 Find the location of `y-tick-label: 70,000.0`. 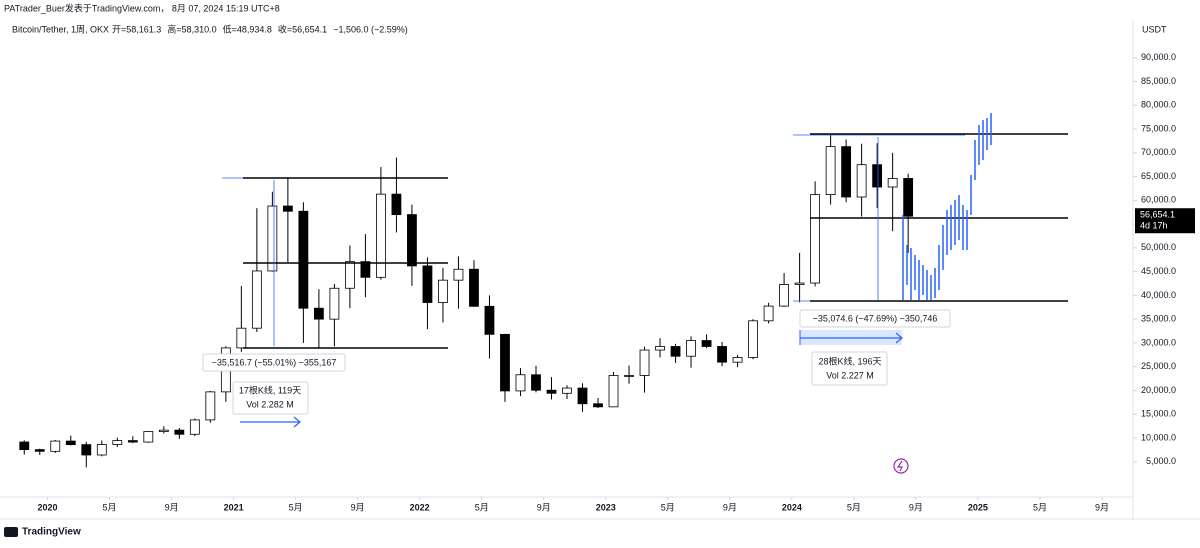

y-tick-label: 70,000.0 is located at coordinates (1158, 152).